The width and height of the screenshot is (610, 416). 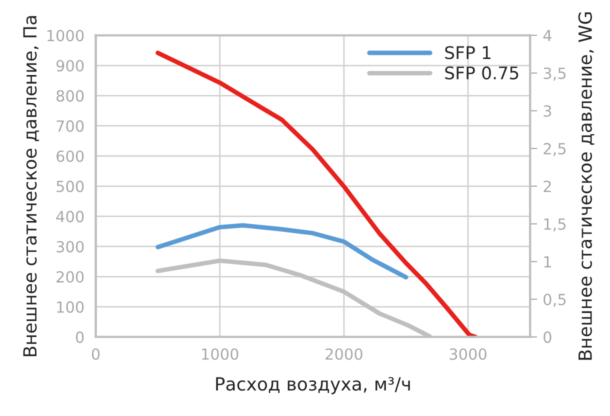 What do you see at coordinates (555, 149) in the screenshot?
I see `y2-tick-label: 2,5` at bounding box center [555, 149].